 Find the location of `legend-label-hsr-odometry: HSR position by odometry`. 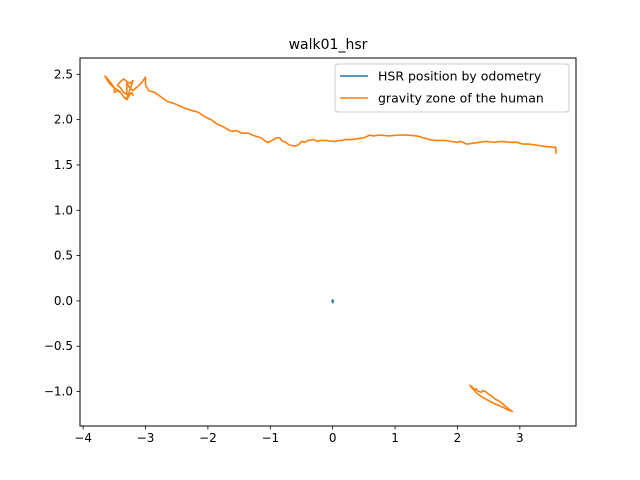

legend-label-hsr-odometry: HSR position by odometry is located at coordinates (460, 76).